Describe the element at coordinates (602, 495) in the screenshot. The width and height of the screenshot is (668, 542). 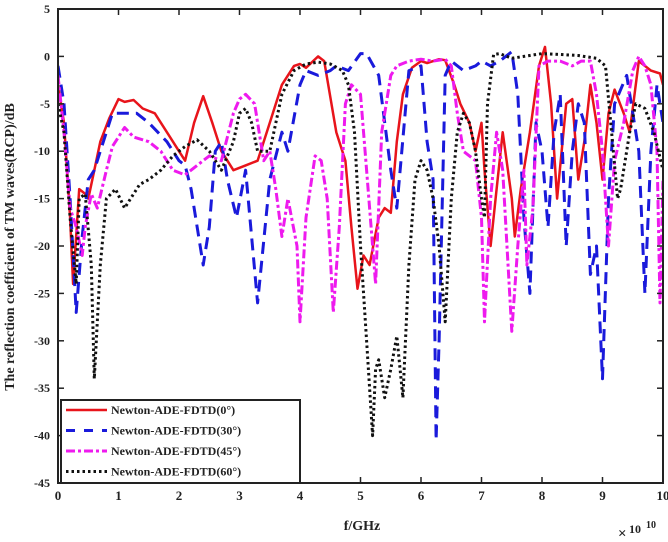
I see `x-tick-label: 9` at that location.